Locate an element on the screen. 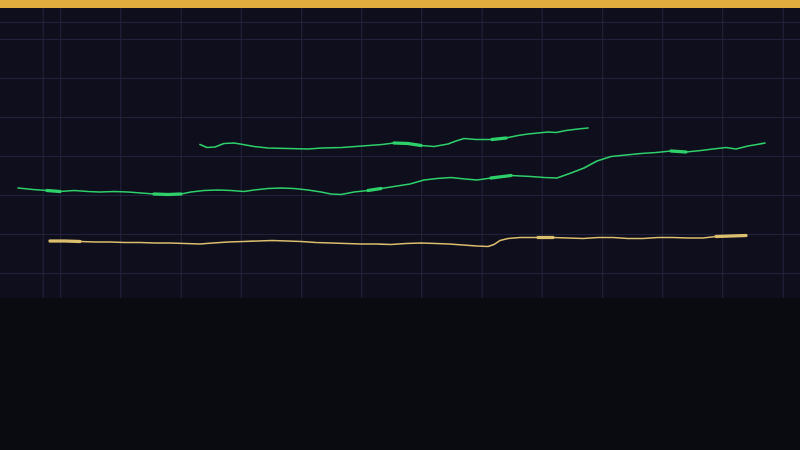  green-line-upper is located at coordinates (394, 138).